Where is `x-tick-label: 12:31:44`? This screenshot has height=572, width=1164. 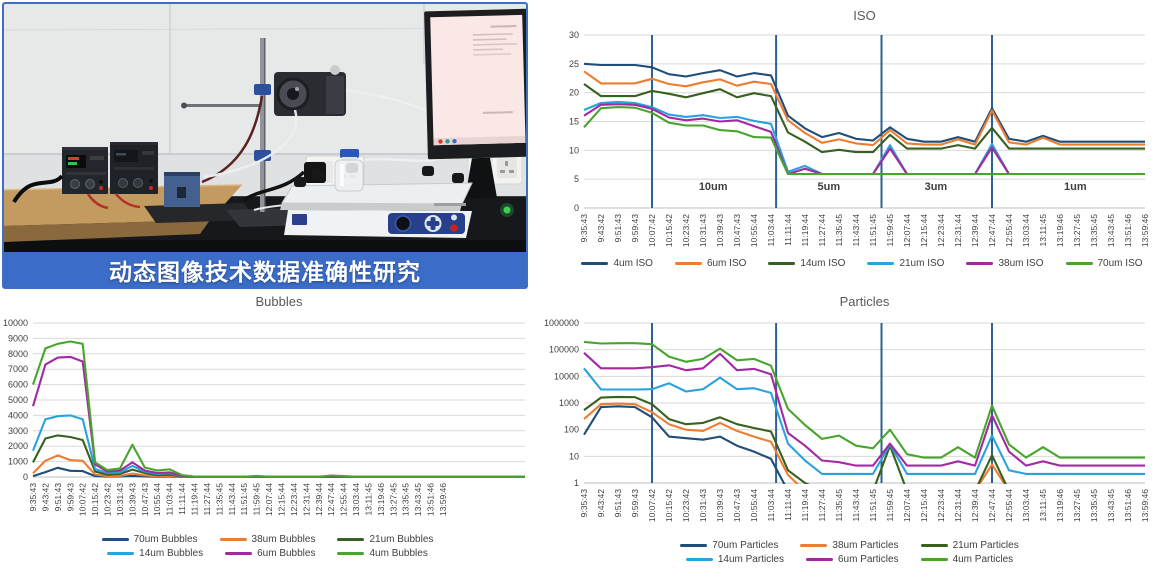
x-tick-label: 12:31:44 is located at coordinates (958, 505).